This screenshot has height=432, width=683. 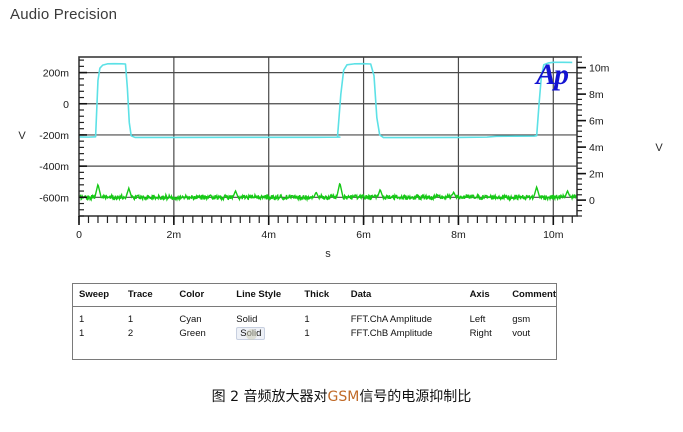 What do you see at coordinates (268, 235) in the screenshot?
I see `tick-label-x: 4m` at bounding box center [268, 235].